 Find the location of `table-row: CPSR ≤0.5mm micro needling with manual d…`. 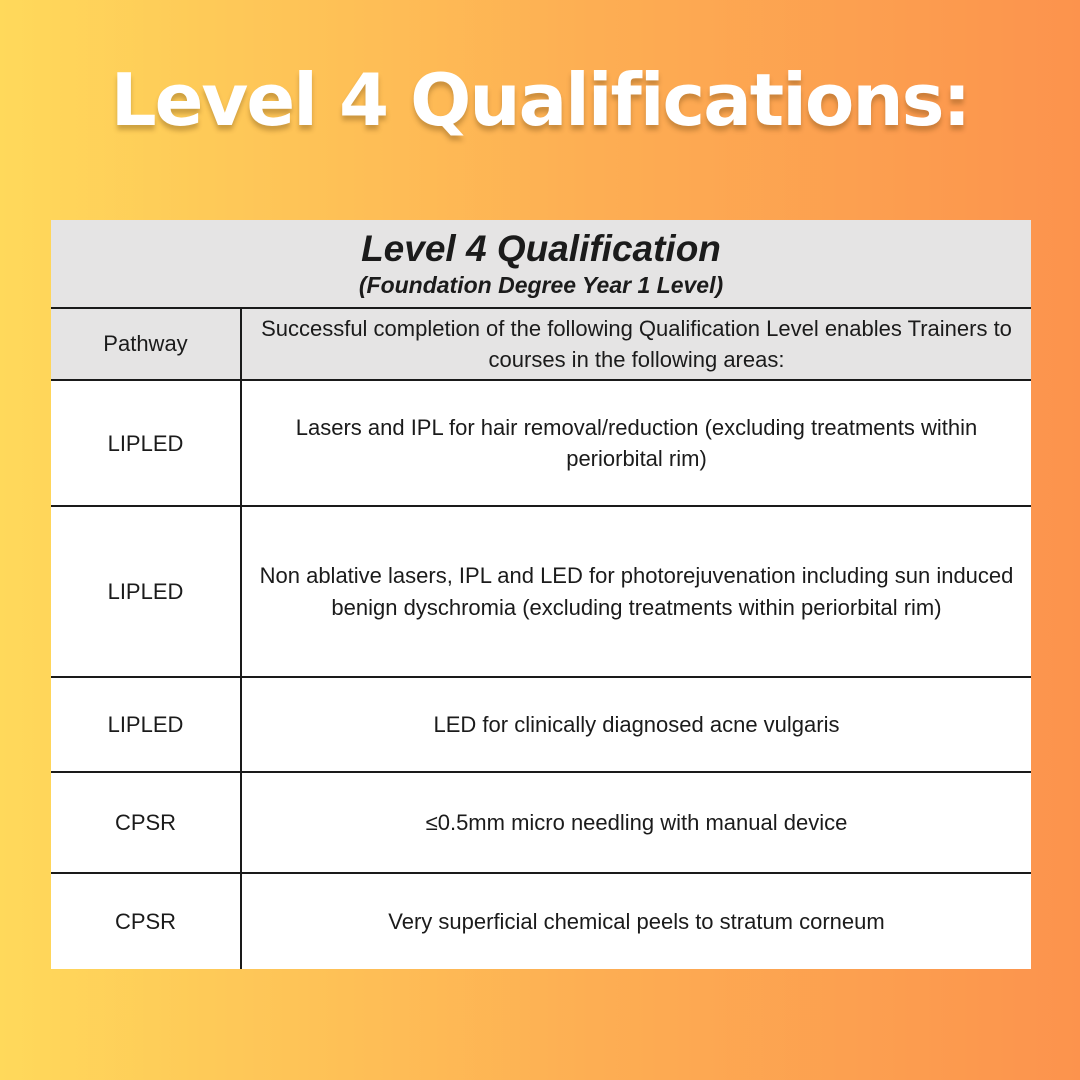

table-row: CPSR ≤0.5mm micro needling with manual d… is located at coordinates (541, 824).